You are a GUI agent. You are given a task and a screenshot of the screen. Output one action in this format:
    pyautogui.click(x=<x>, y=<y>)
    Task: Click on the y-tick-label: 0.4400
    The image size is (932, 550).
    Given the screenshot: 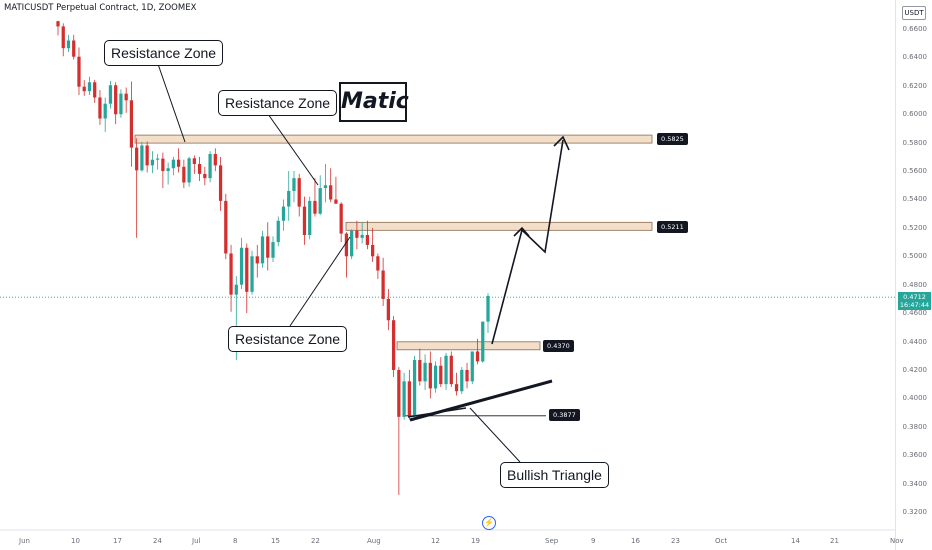 What is the action you would take?
    pyautogui.click(x=915, y=341)
    